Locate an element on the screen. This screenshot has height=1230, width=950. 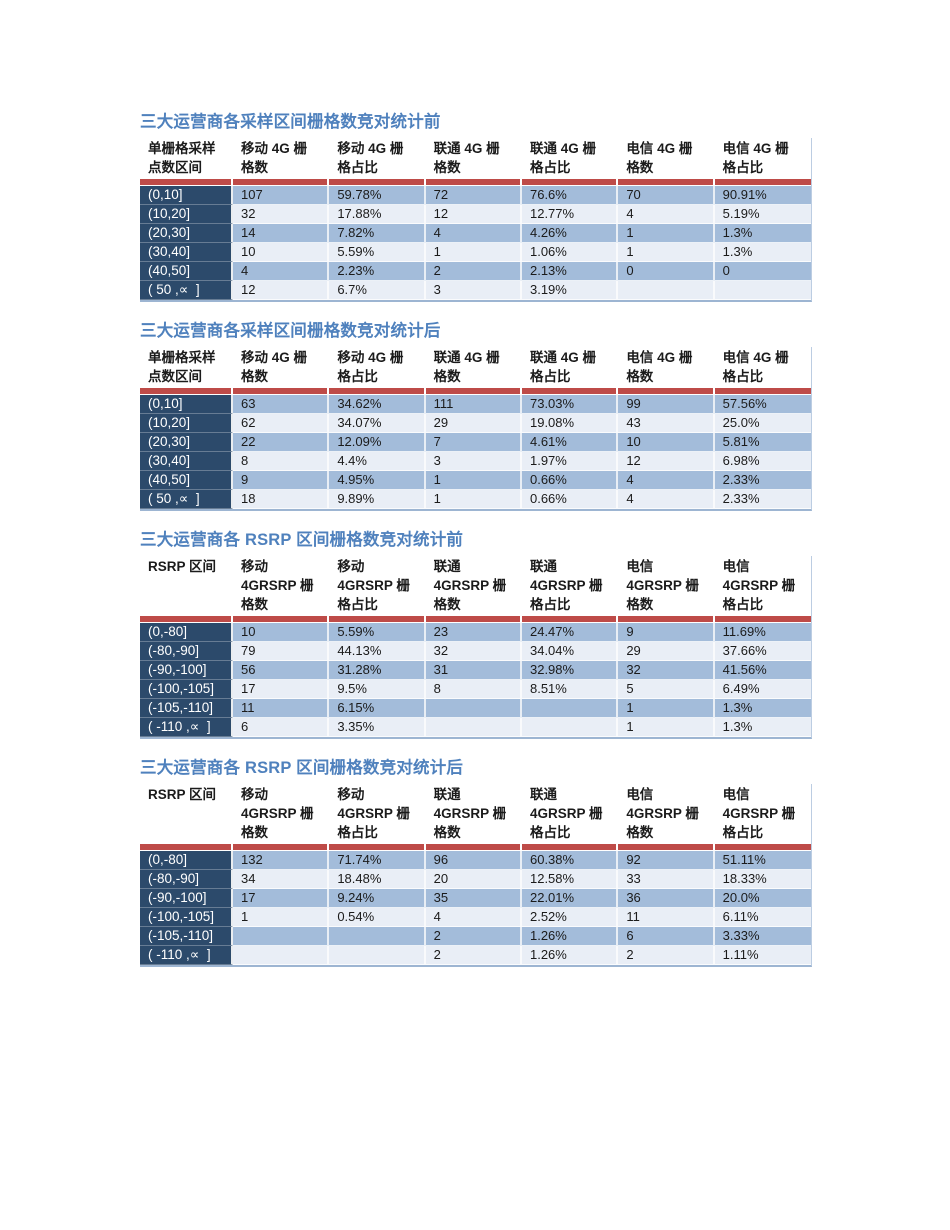
table-cell: 4.95% is located at coordinates (377, 480).